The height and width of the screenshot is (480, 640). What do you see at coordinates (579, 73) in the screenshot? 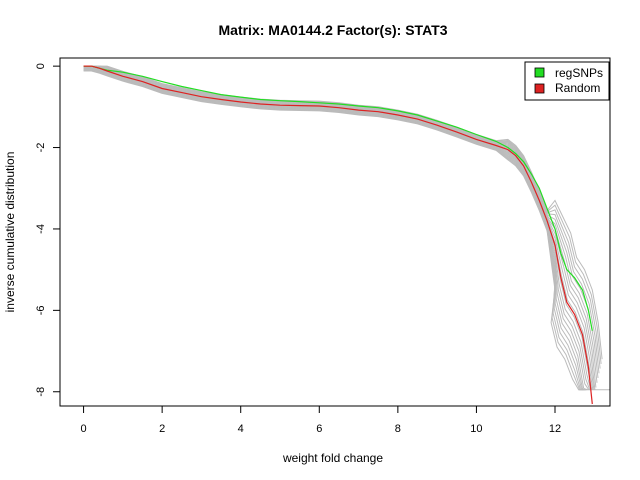
I see `legend-label-regsnps: regSNPs` at bounding box center [579, 73].